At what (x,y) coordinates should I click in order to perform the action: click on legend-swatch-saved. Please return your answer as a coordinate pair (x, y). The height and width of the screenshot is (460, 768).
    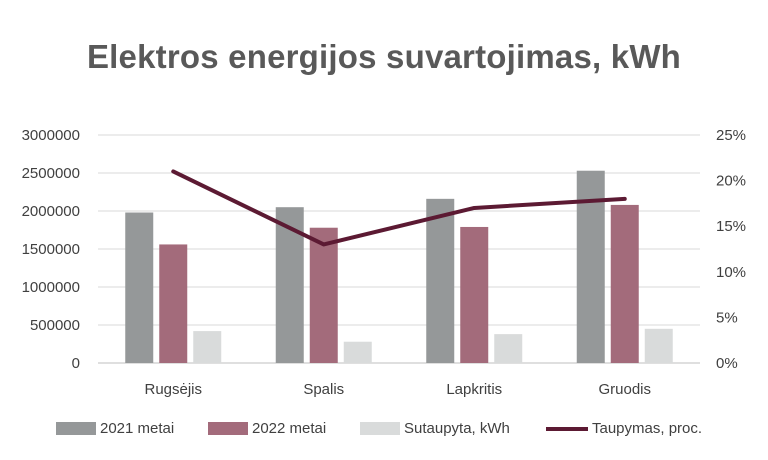
    Looking at the image, I should click on (380, 428).